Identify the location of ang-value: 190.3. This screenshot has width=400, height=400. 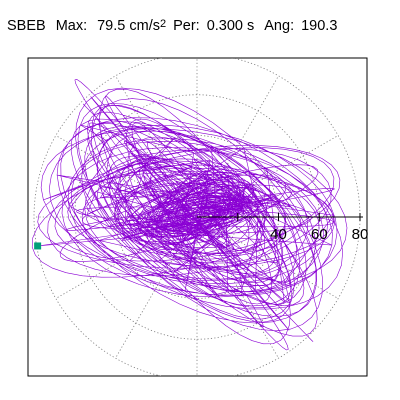
(319, 26).